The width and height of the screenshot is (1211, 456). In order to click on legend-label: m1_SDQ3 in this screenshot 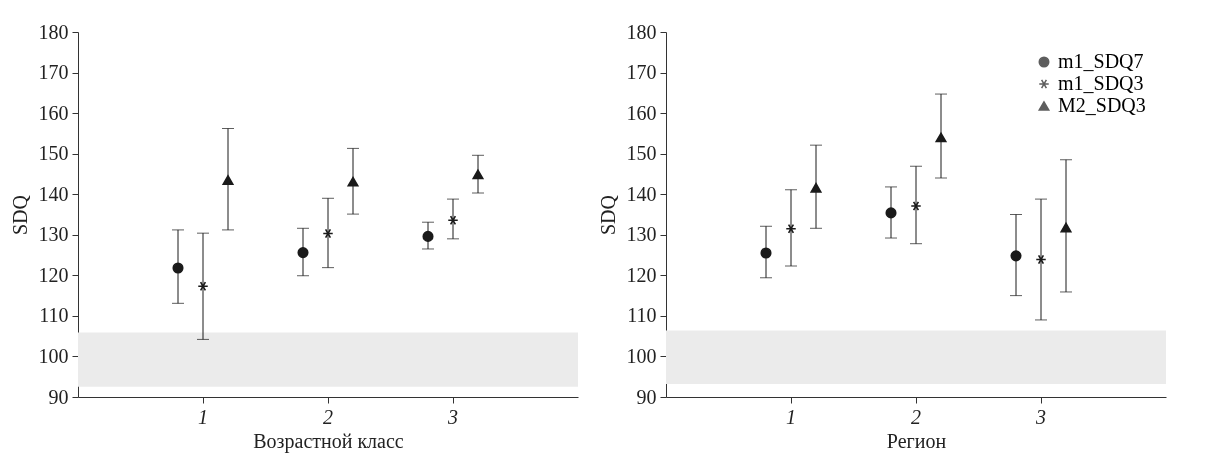, I will do `click(1101, 83)`.